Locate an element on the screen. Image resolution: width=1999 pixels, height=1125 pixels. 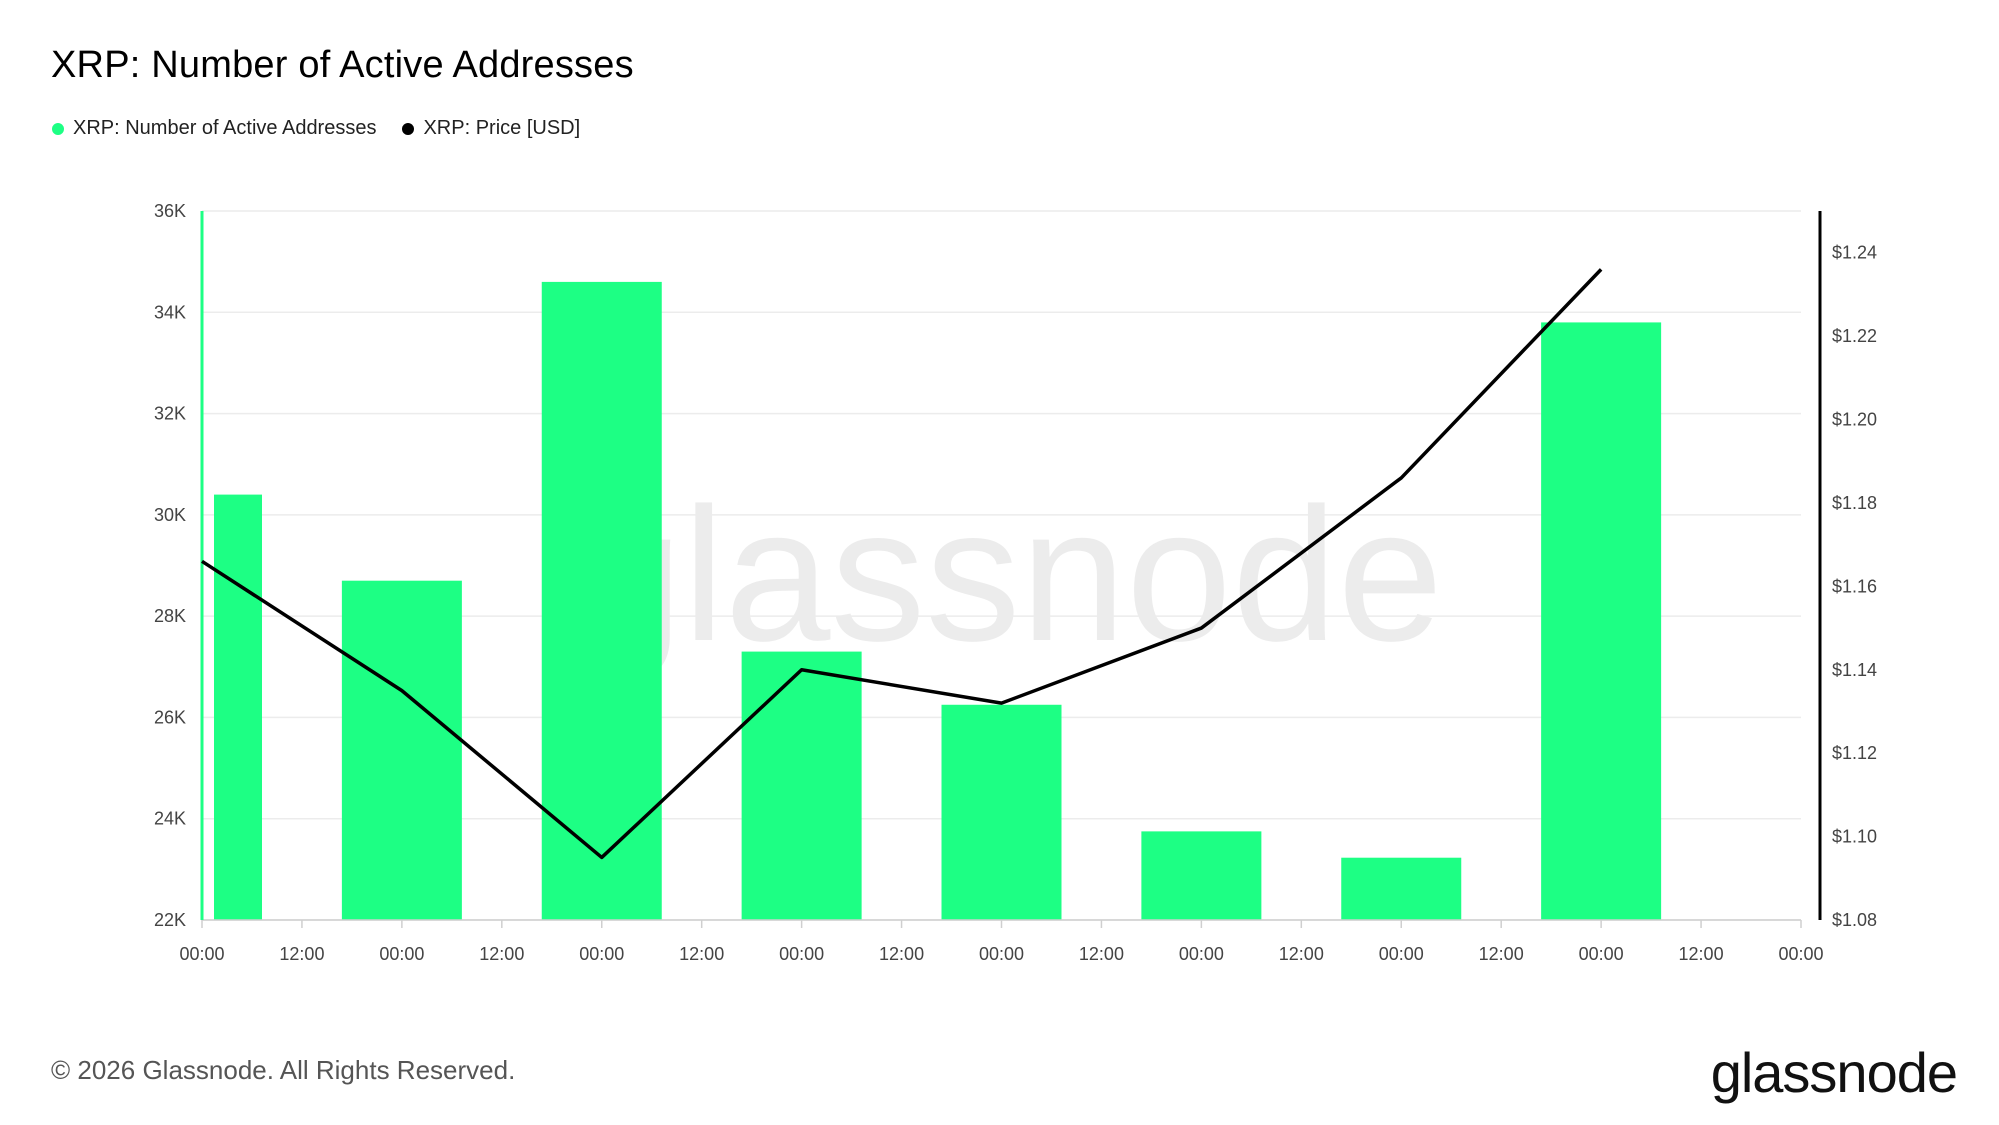
y-left-tick-label: 34K is located at coordinates (170, 312).